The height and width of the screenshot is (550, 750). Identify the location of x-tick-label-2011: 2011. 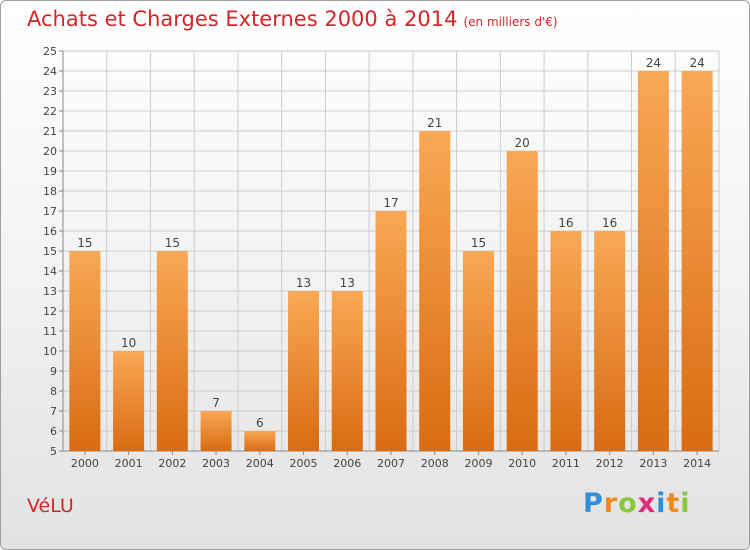
(566, 463).